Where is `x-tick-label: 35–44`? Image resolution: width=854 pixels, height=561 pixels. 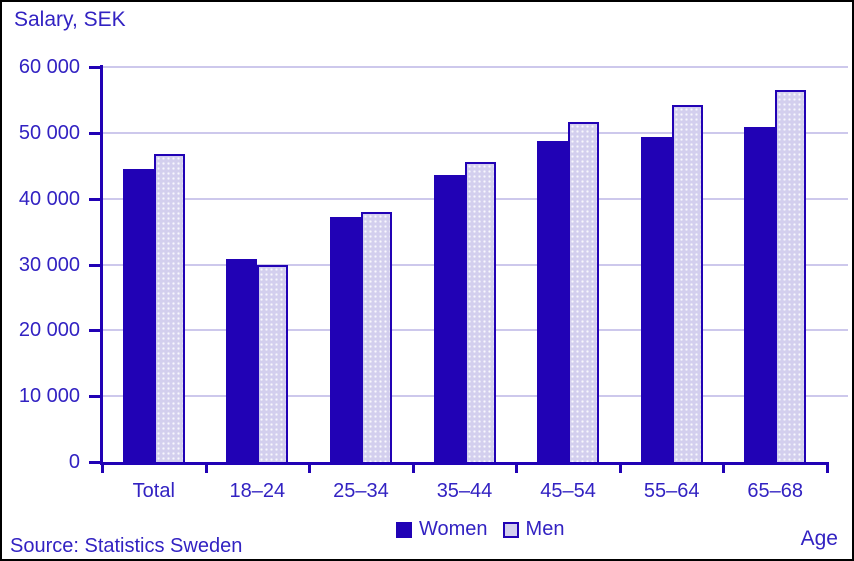
x-tick-label: 35–44 is located at coordinates (464, 491).